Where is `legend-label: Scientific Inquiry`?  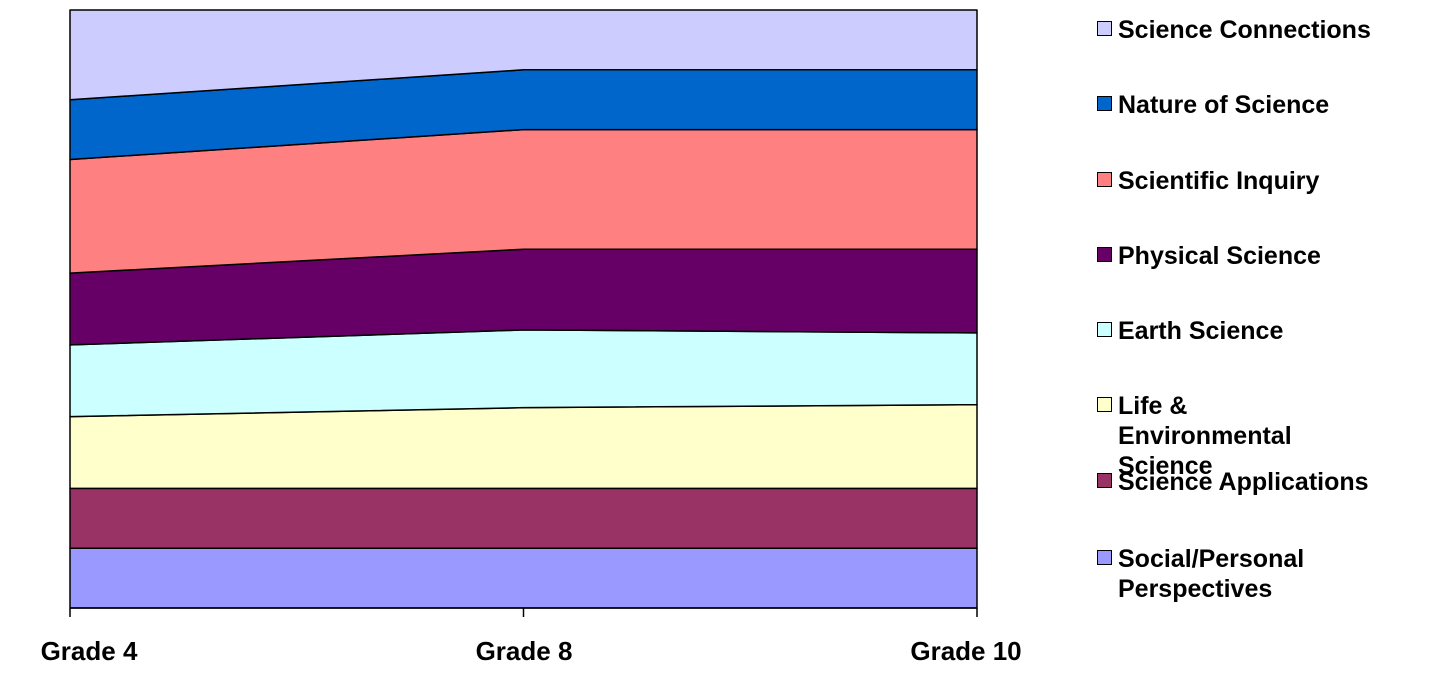 legend-label: Scientific Inquiry is located at coordinates (1219, 181).